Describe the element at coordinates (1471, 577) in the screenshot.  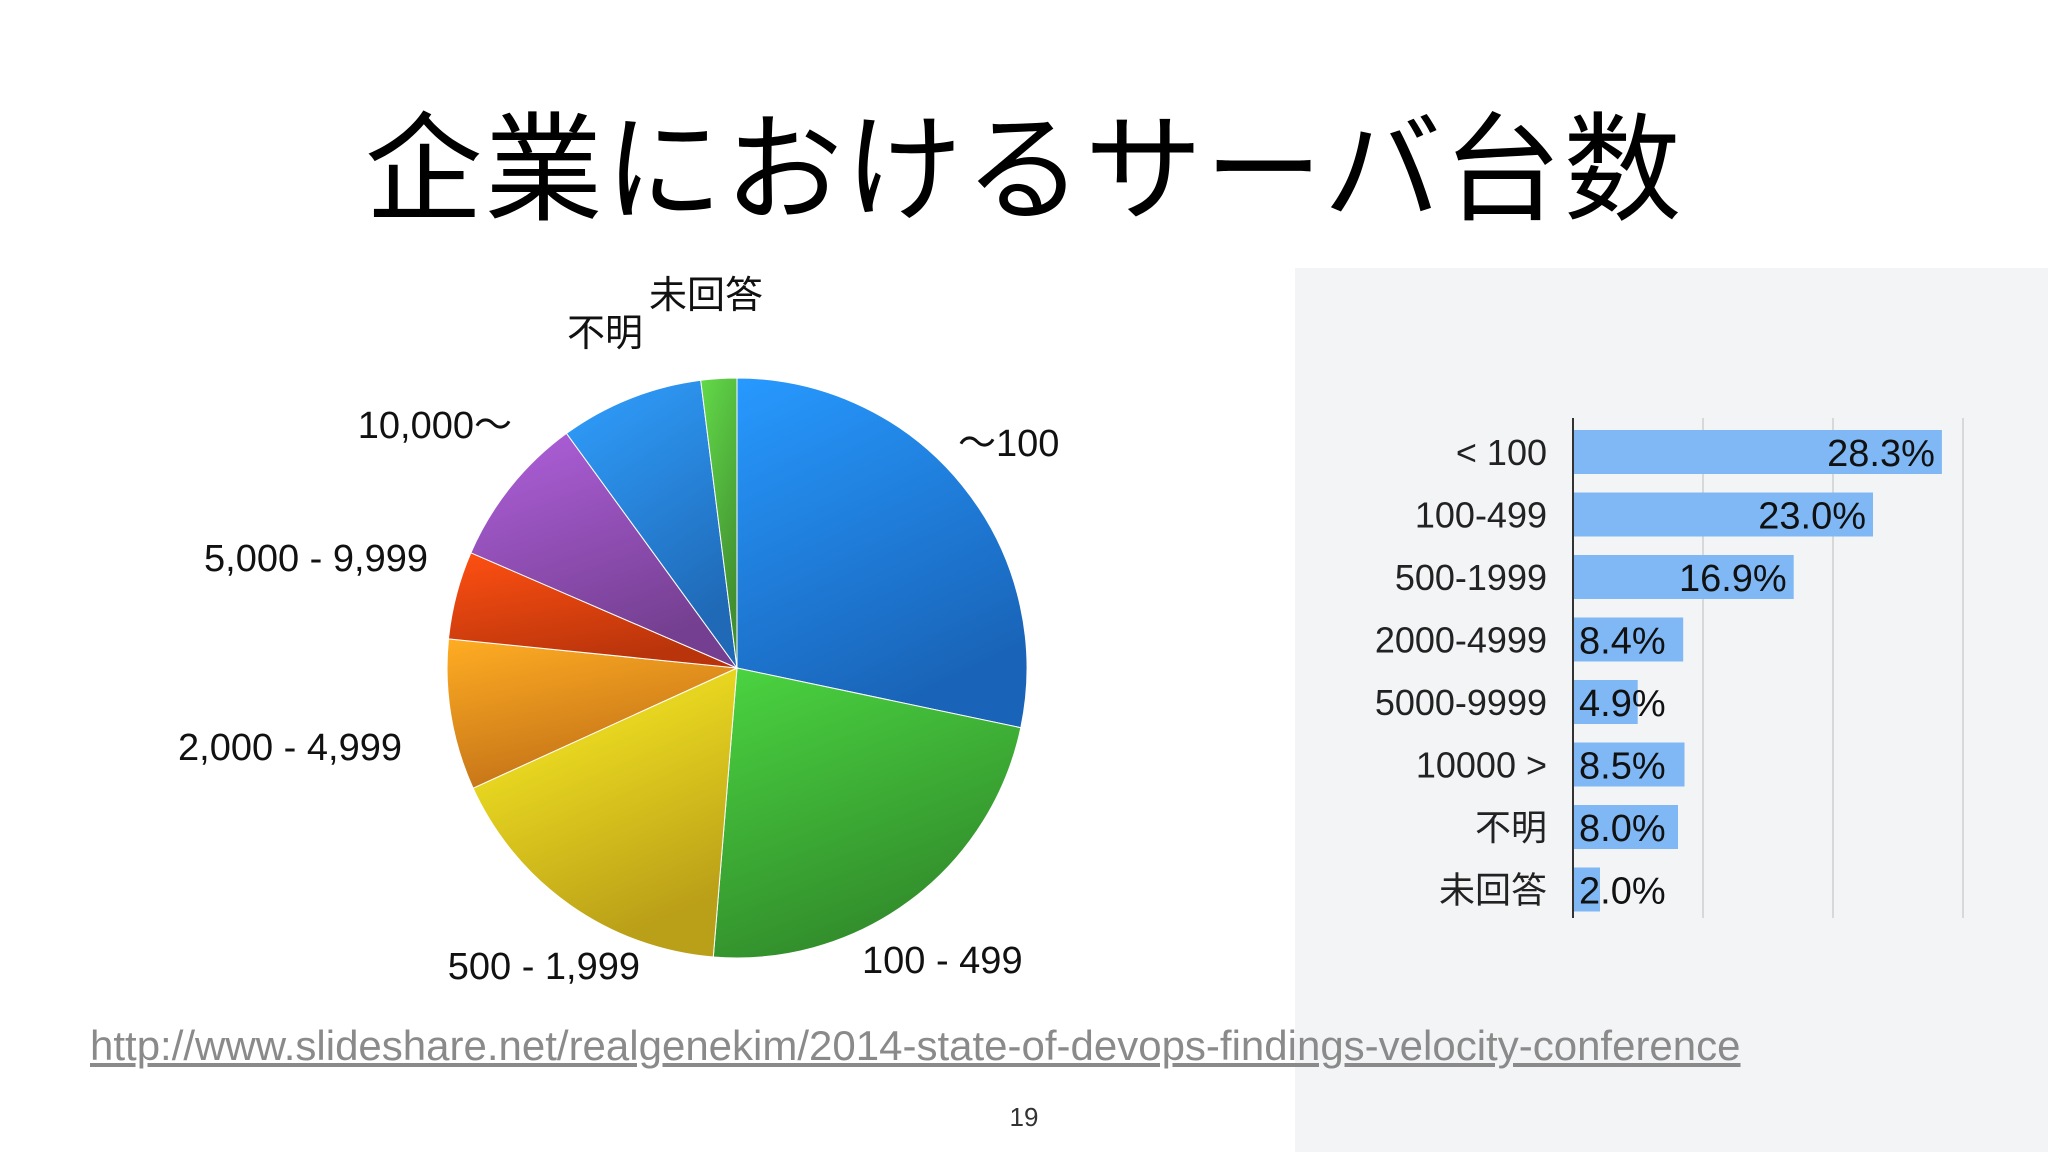
I see `bar-category-2: 500-1999` at that location.